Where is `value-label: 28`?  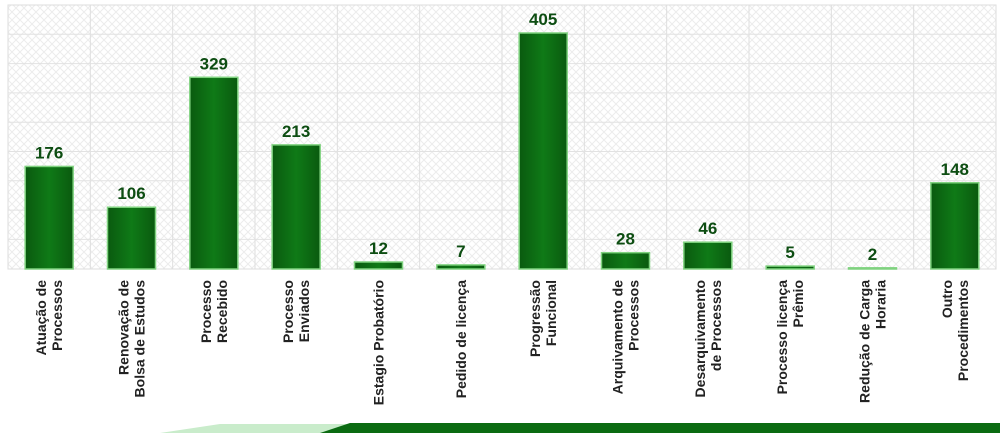
value-label: 28 is located at coordinates (625, 239).